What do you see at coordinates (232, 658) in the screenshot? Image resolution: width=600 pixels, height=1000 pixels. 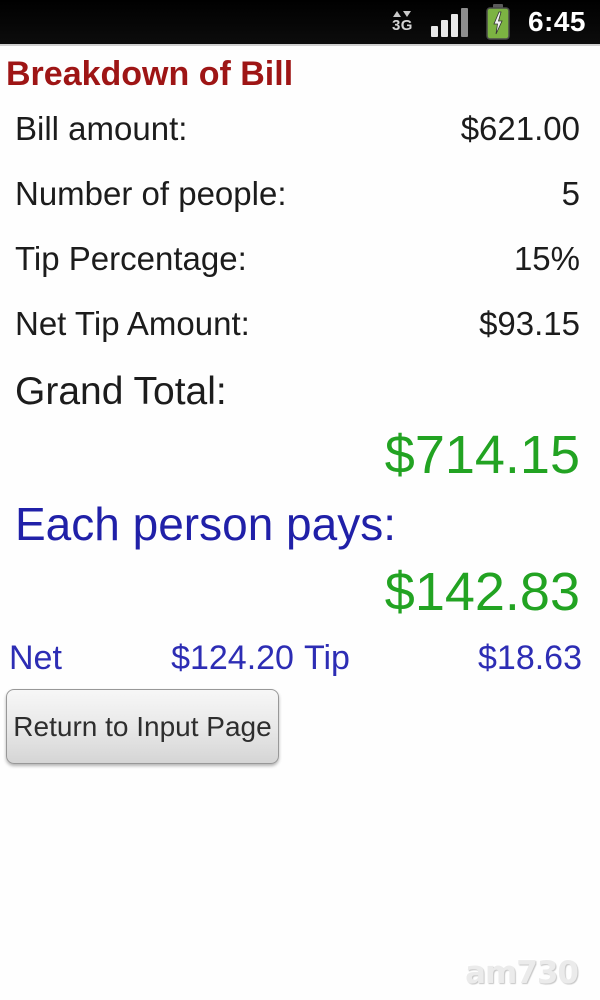 I see `split-net-value: $124.20` at bounding box center [232, 658].